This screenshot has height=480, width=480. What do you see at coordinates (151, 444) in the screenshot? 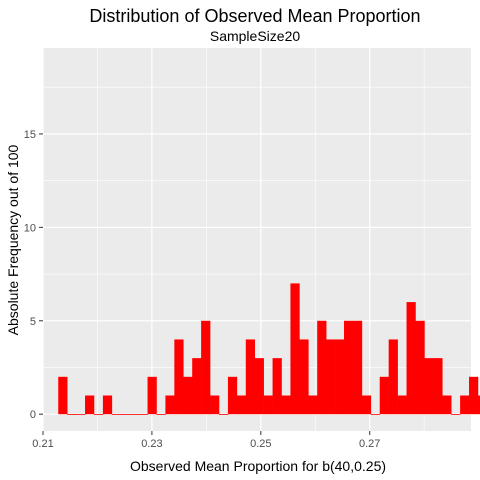
I see `x-tick-label: 0.23` at bounding box center [151, 444].